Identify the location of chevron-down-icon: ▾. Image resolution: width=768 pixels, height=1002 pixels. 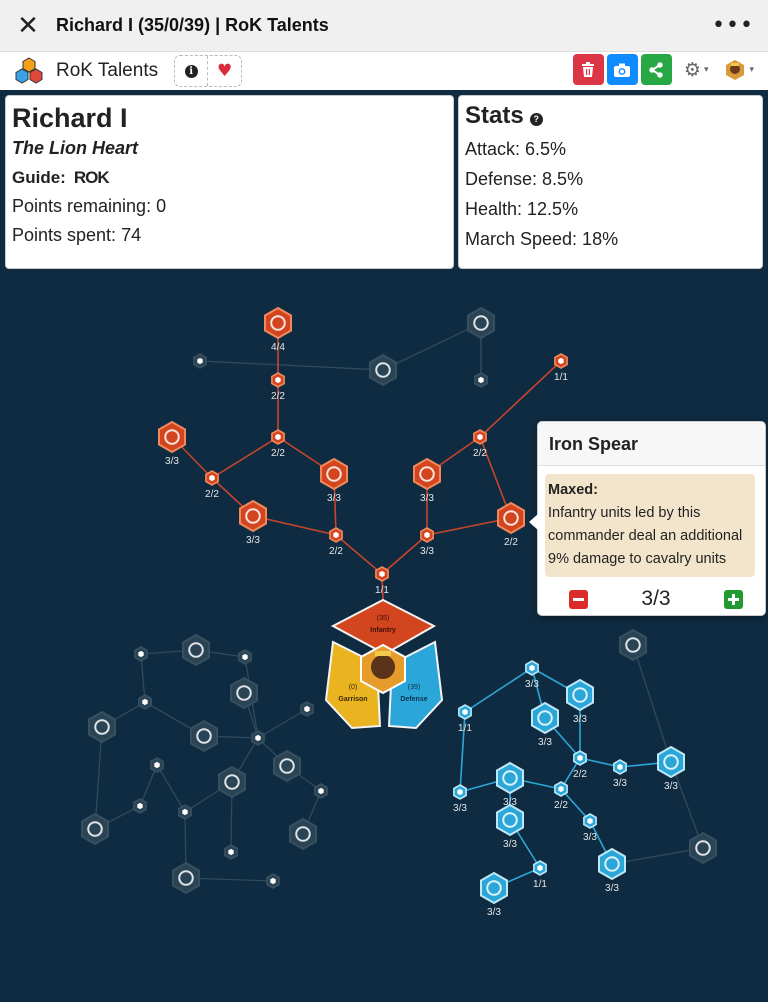
(706, 69).